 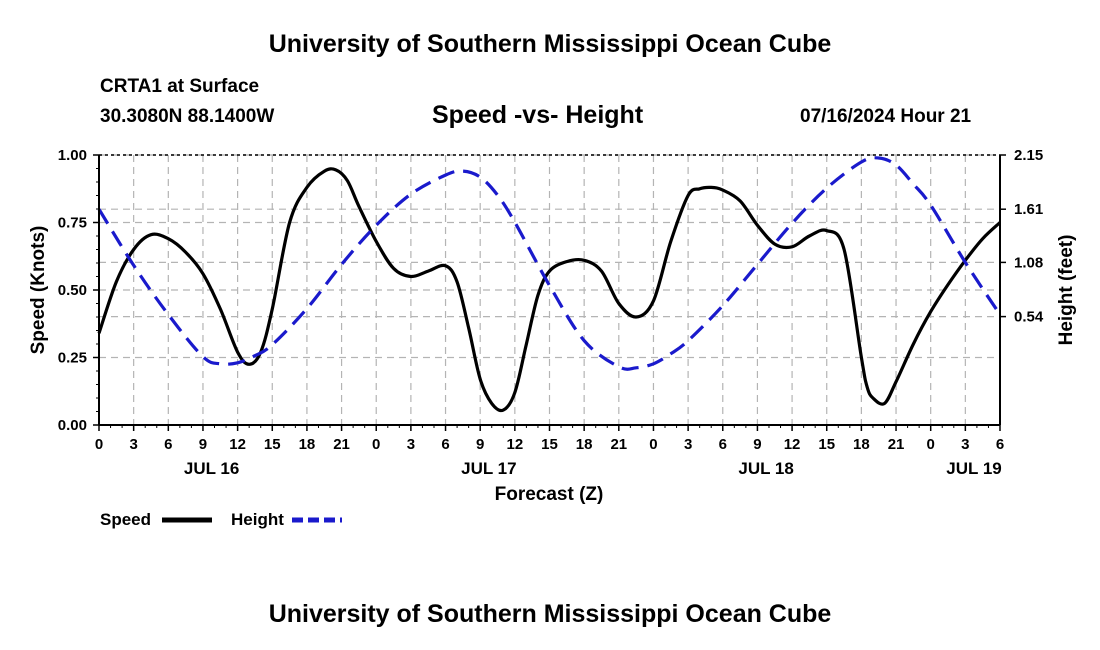 I want to click on y-tick-label: 0.50, so click(x=72, y=290).